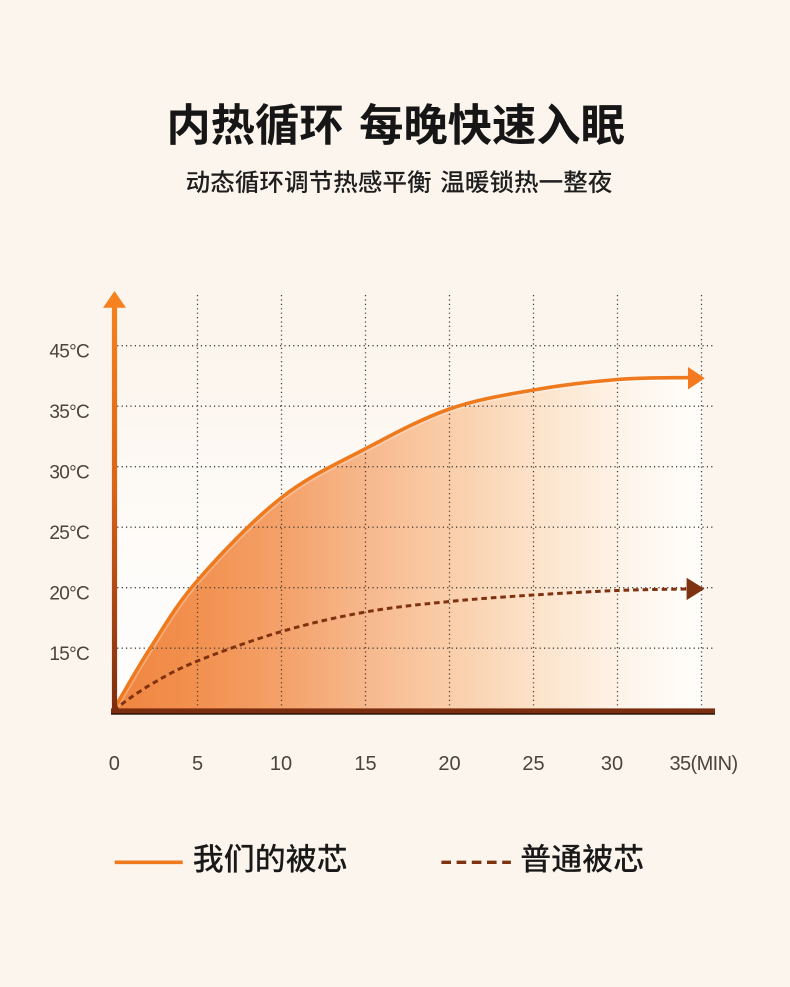 The width and height of the screenshot is (790, 987). I want to click on svg-text: 35°C, so click(69, 412).